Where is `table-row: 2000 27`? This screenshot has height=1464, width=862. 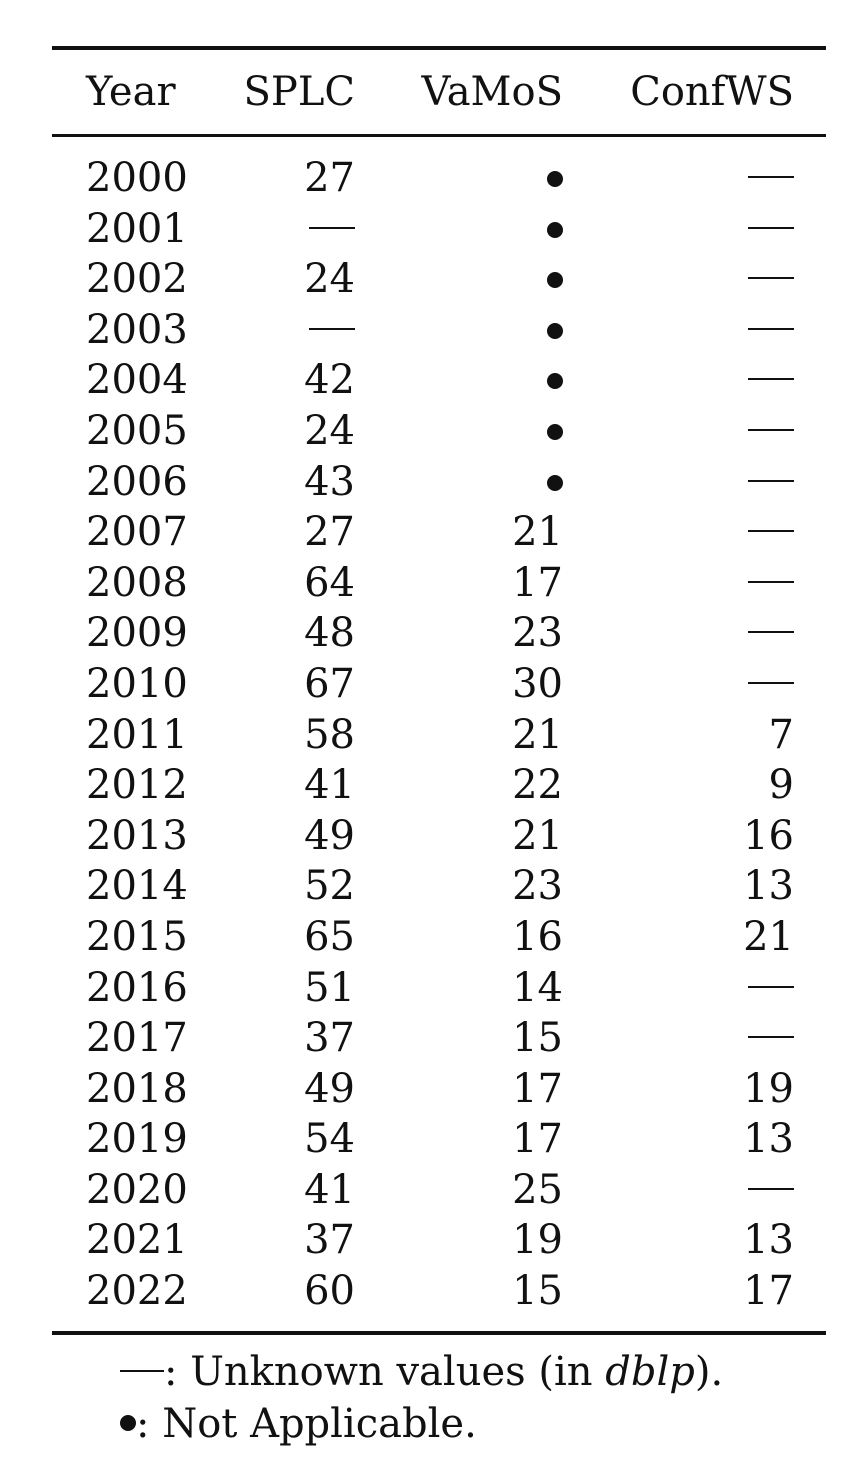 table-row: 2000 27 is located at coordinates (439, 170).